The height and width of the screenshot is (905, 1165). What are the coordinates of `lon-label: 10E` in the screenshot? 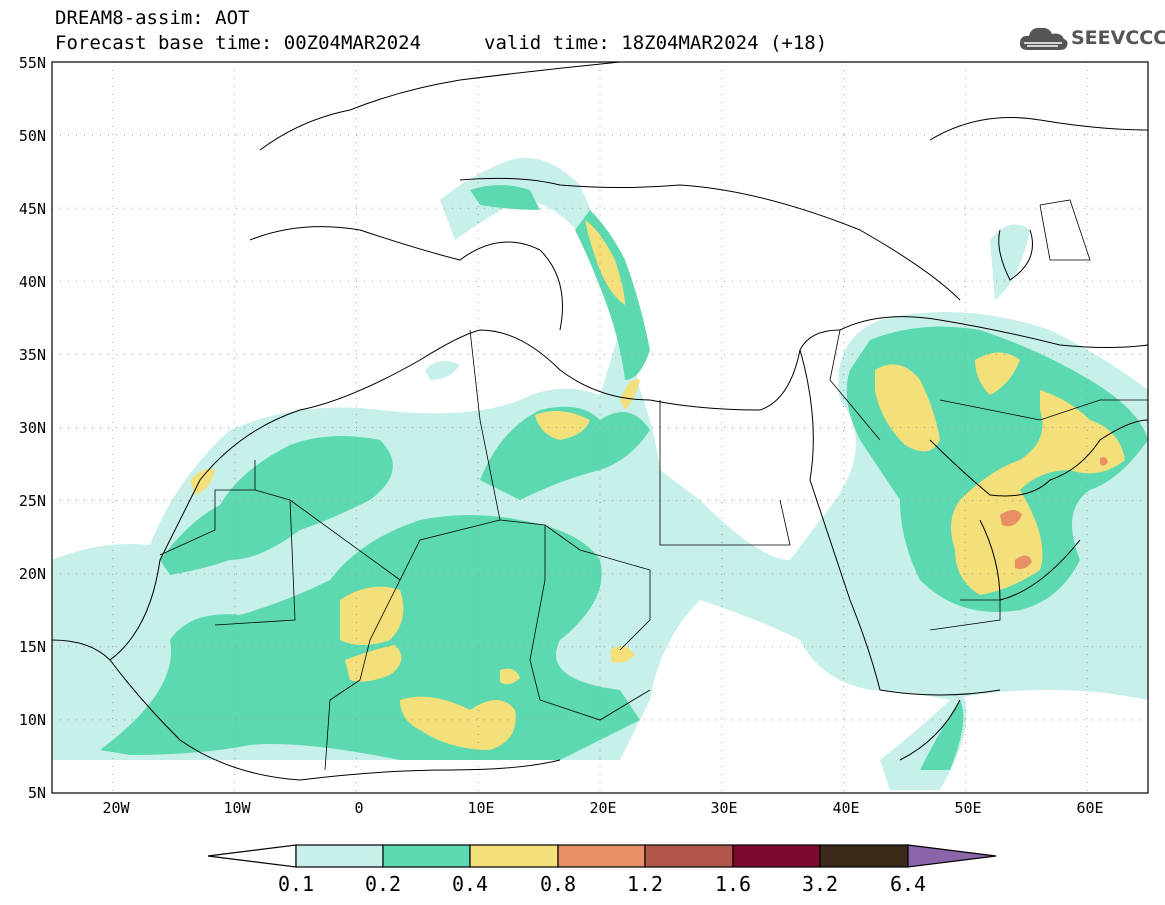 It's located at (480, 808).